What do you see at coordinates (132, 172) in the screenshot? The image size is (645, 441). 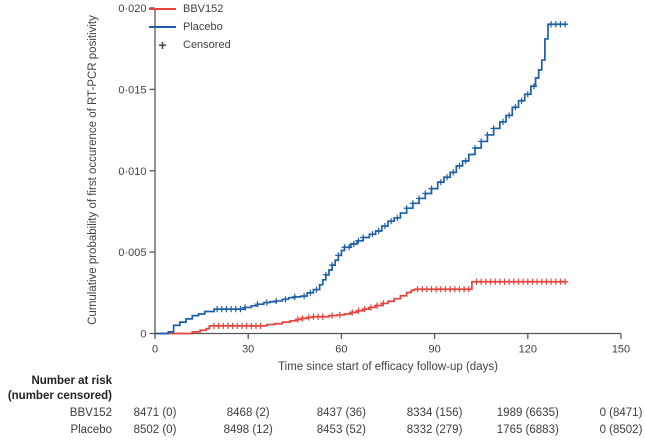 I see `y-tick-label: 0·010` at bounding box center [132, 172].